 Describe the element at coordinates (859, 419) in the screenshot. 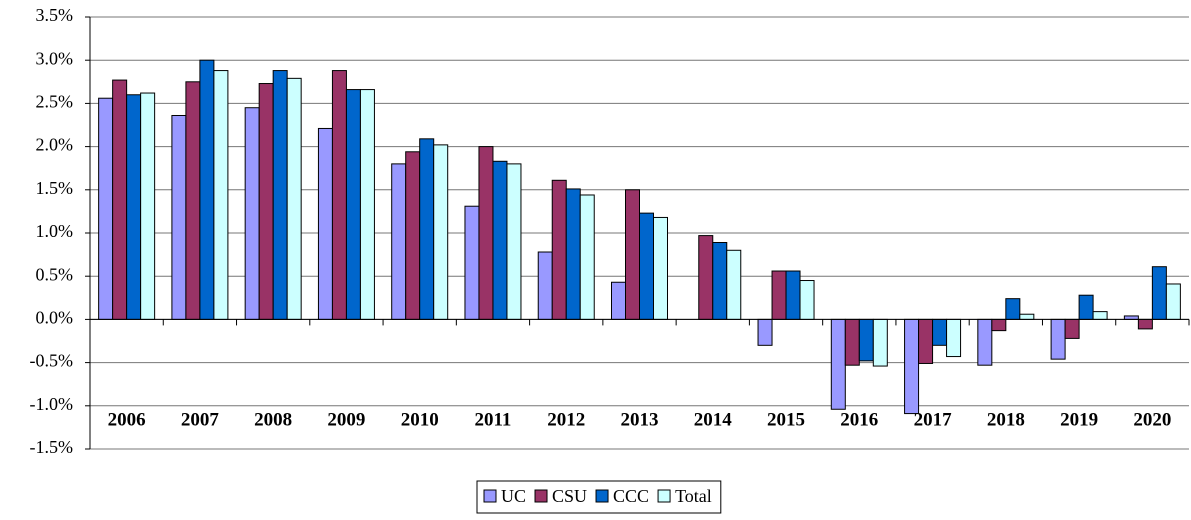

I see `x-tick-label: 2016` at that location.